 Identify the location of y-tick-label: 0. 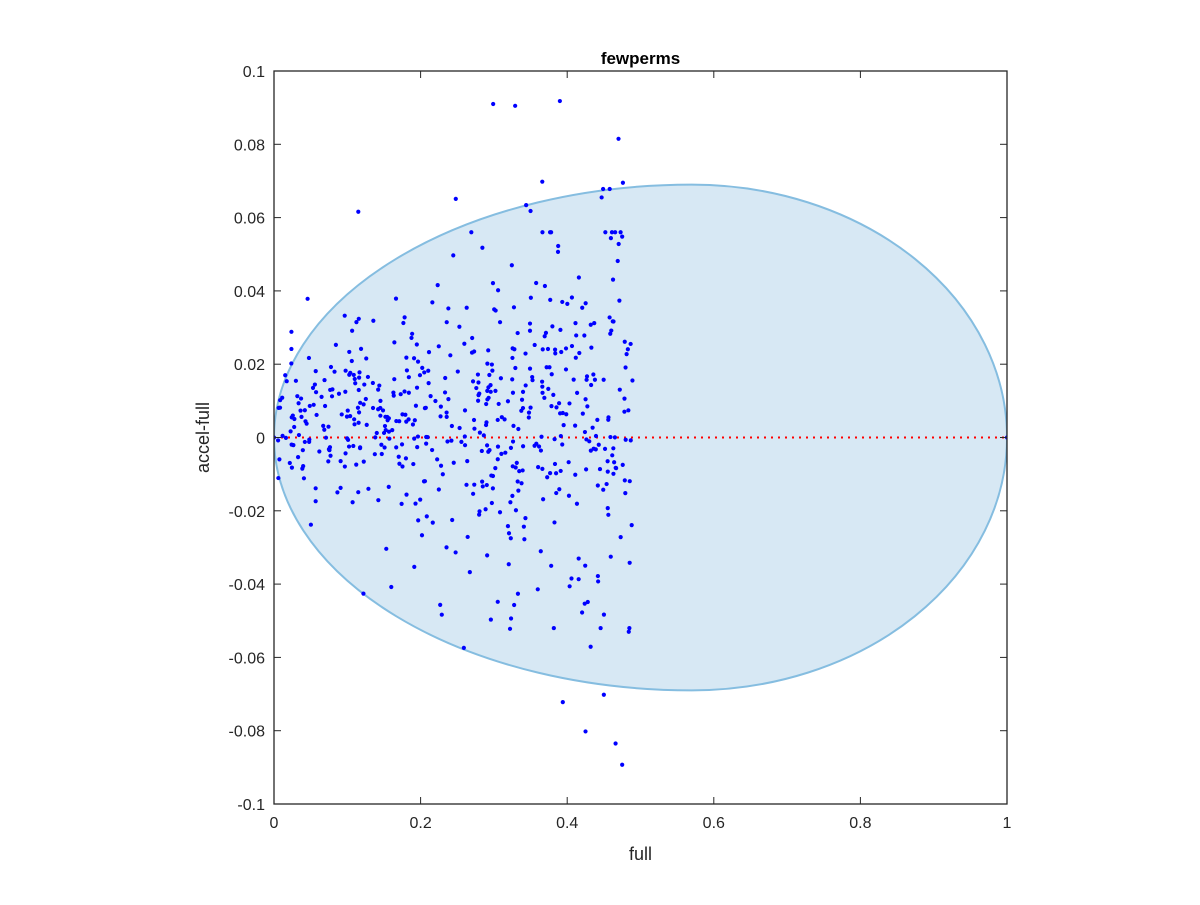
(260, 439).